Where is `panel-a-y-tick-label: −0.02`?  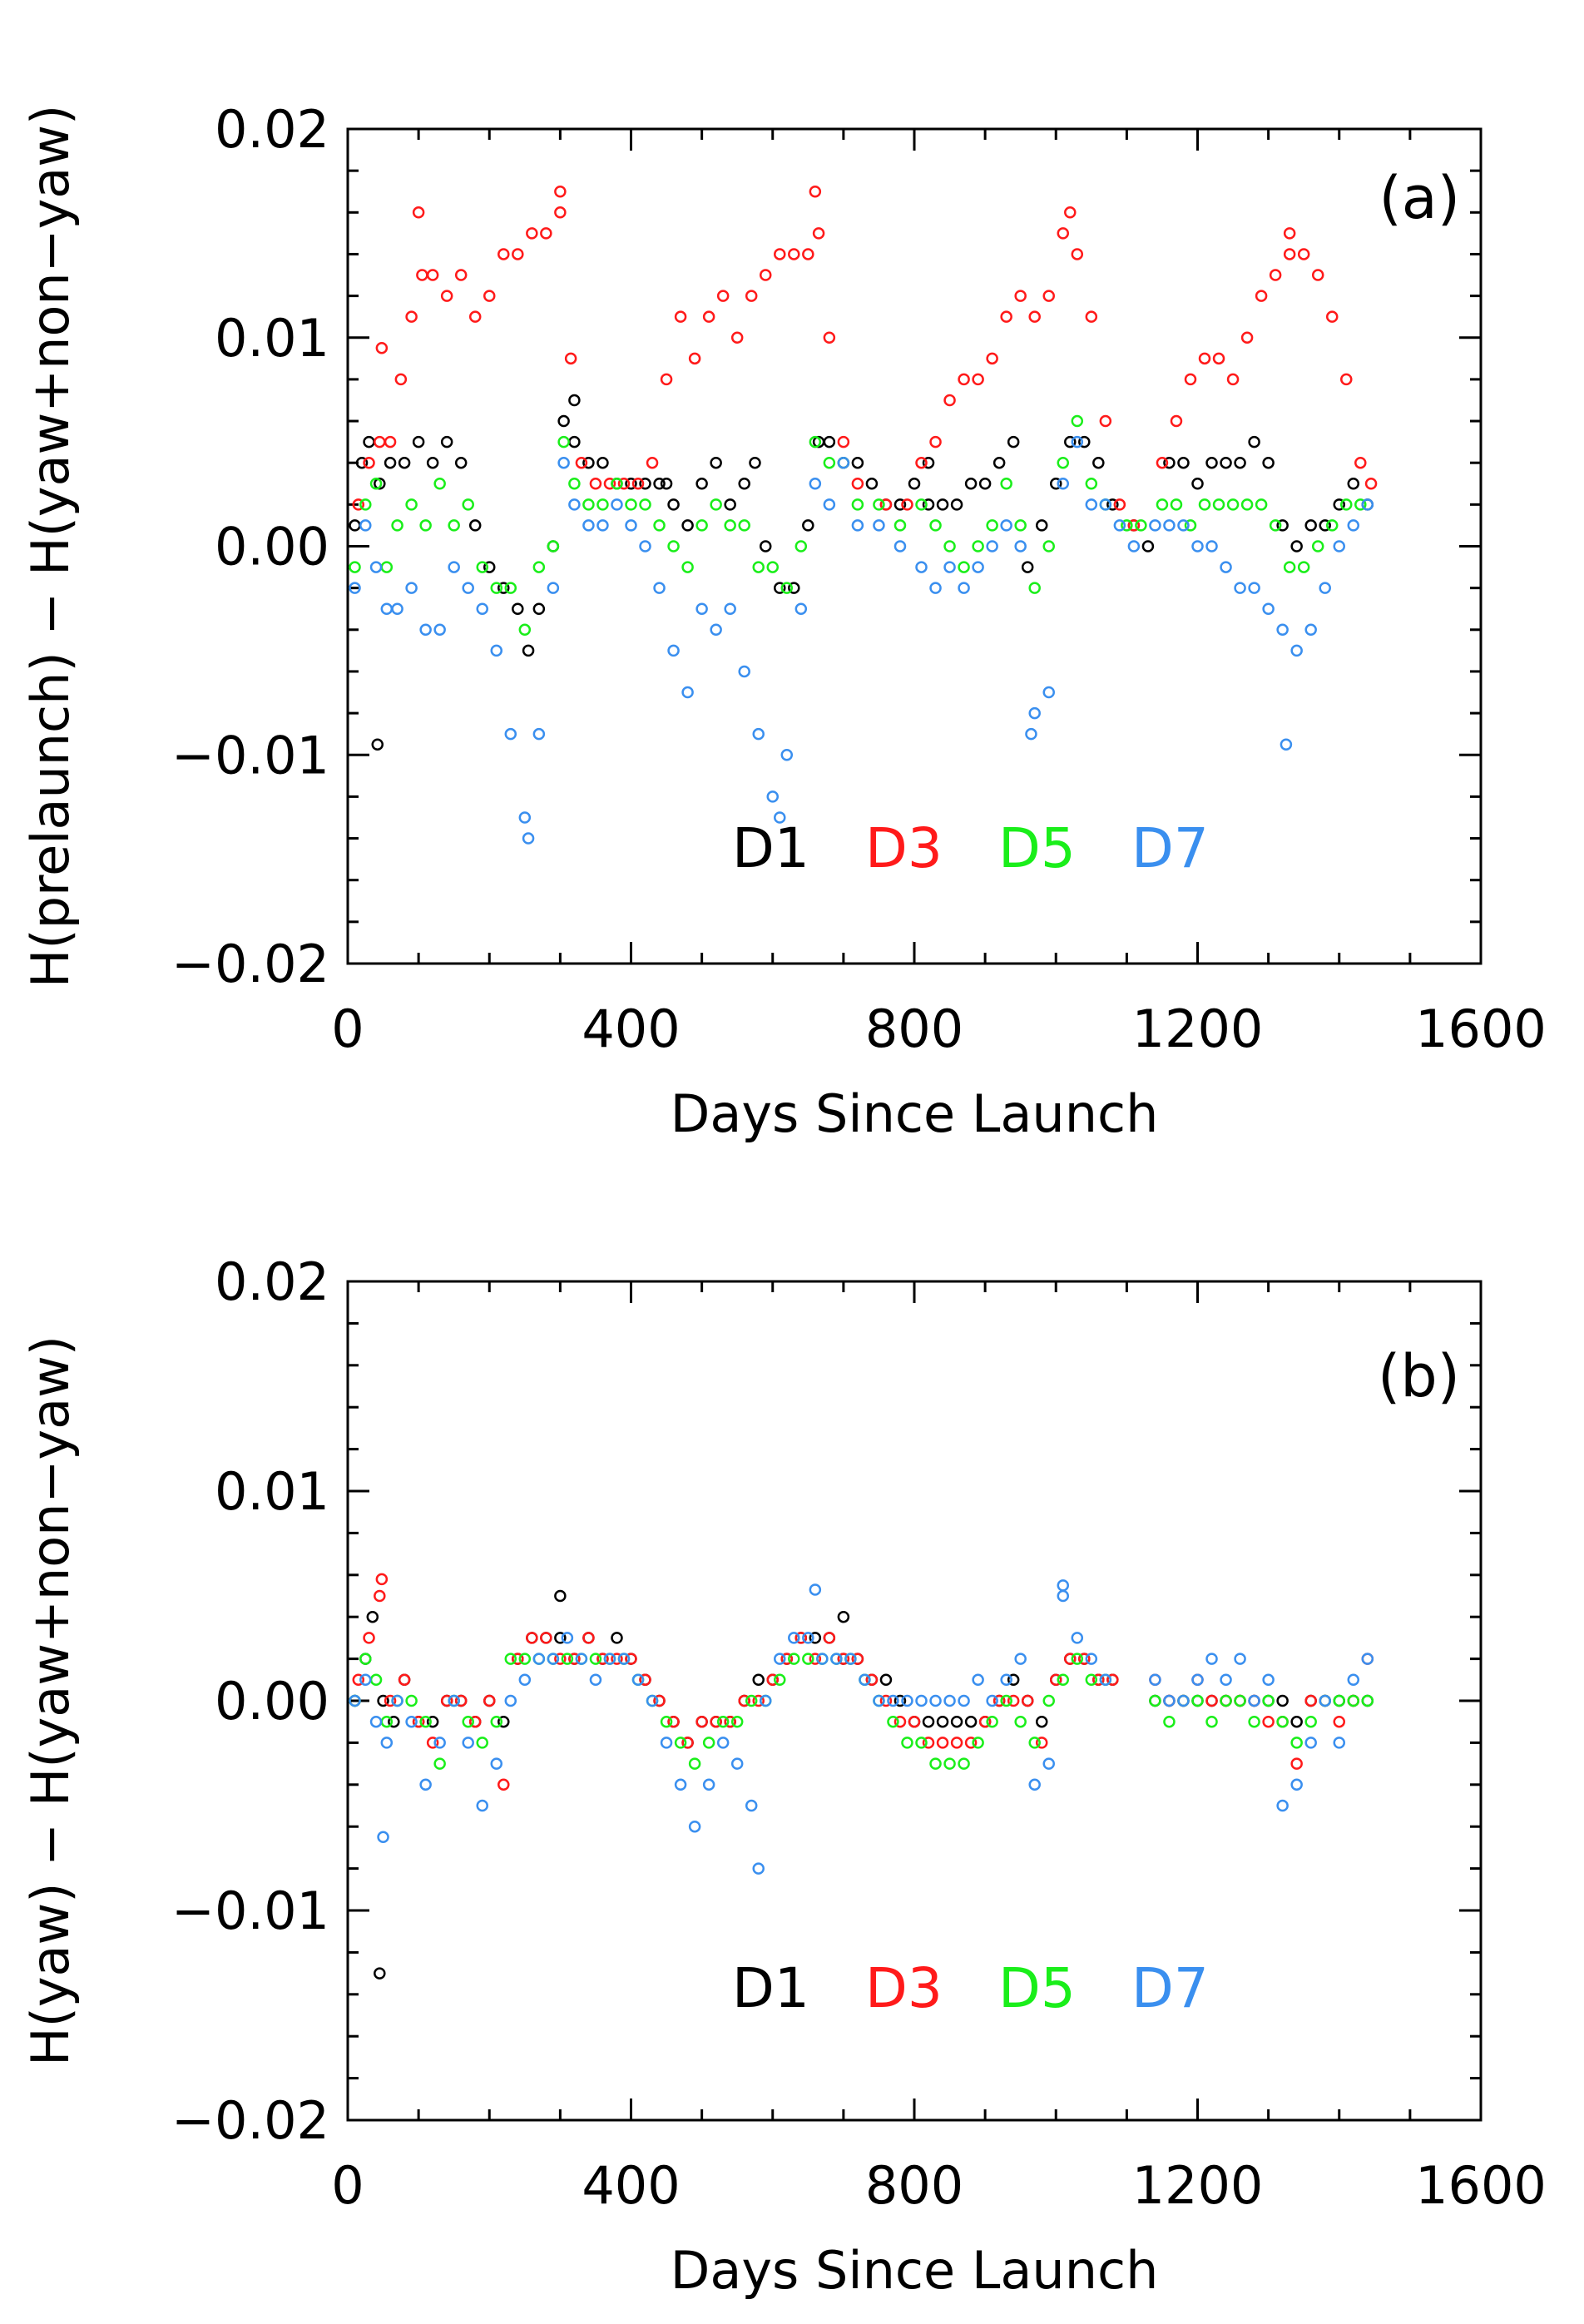
panel-a-y-tick-label: −0.02 is located at coordinates (250, 964).